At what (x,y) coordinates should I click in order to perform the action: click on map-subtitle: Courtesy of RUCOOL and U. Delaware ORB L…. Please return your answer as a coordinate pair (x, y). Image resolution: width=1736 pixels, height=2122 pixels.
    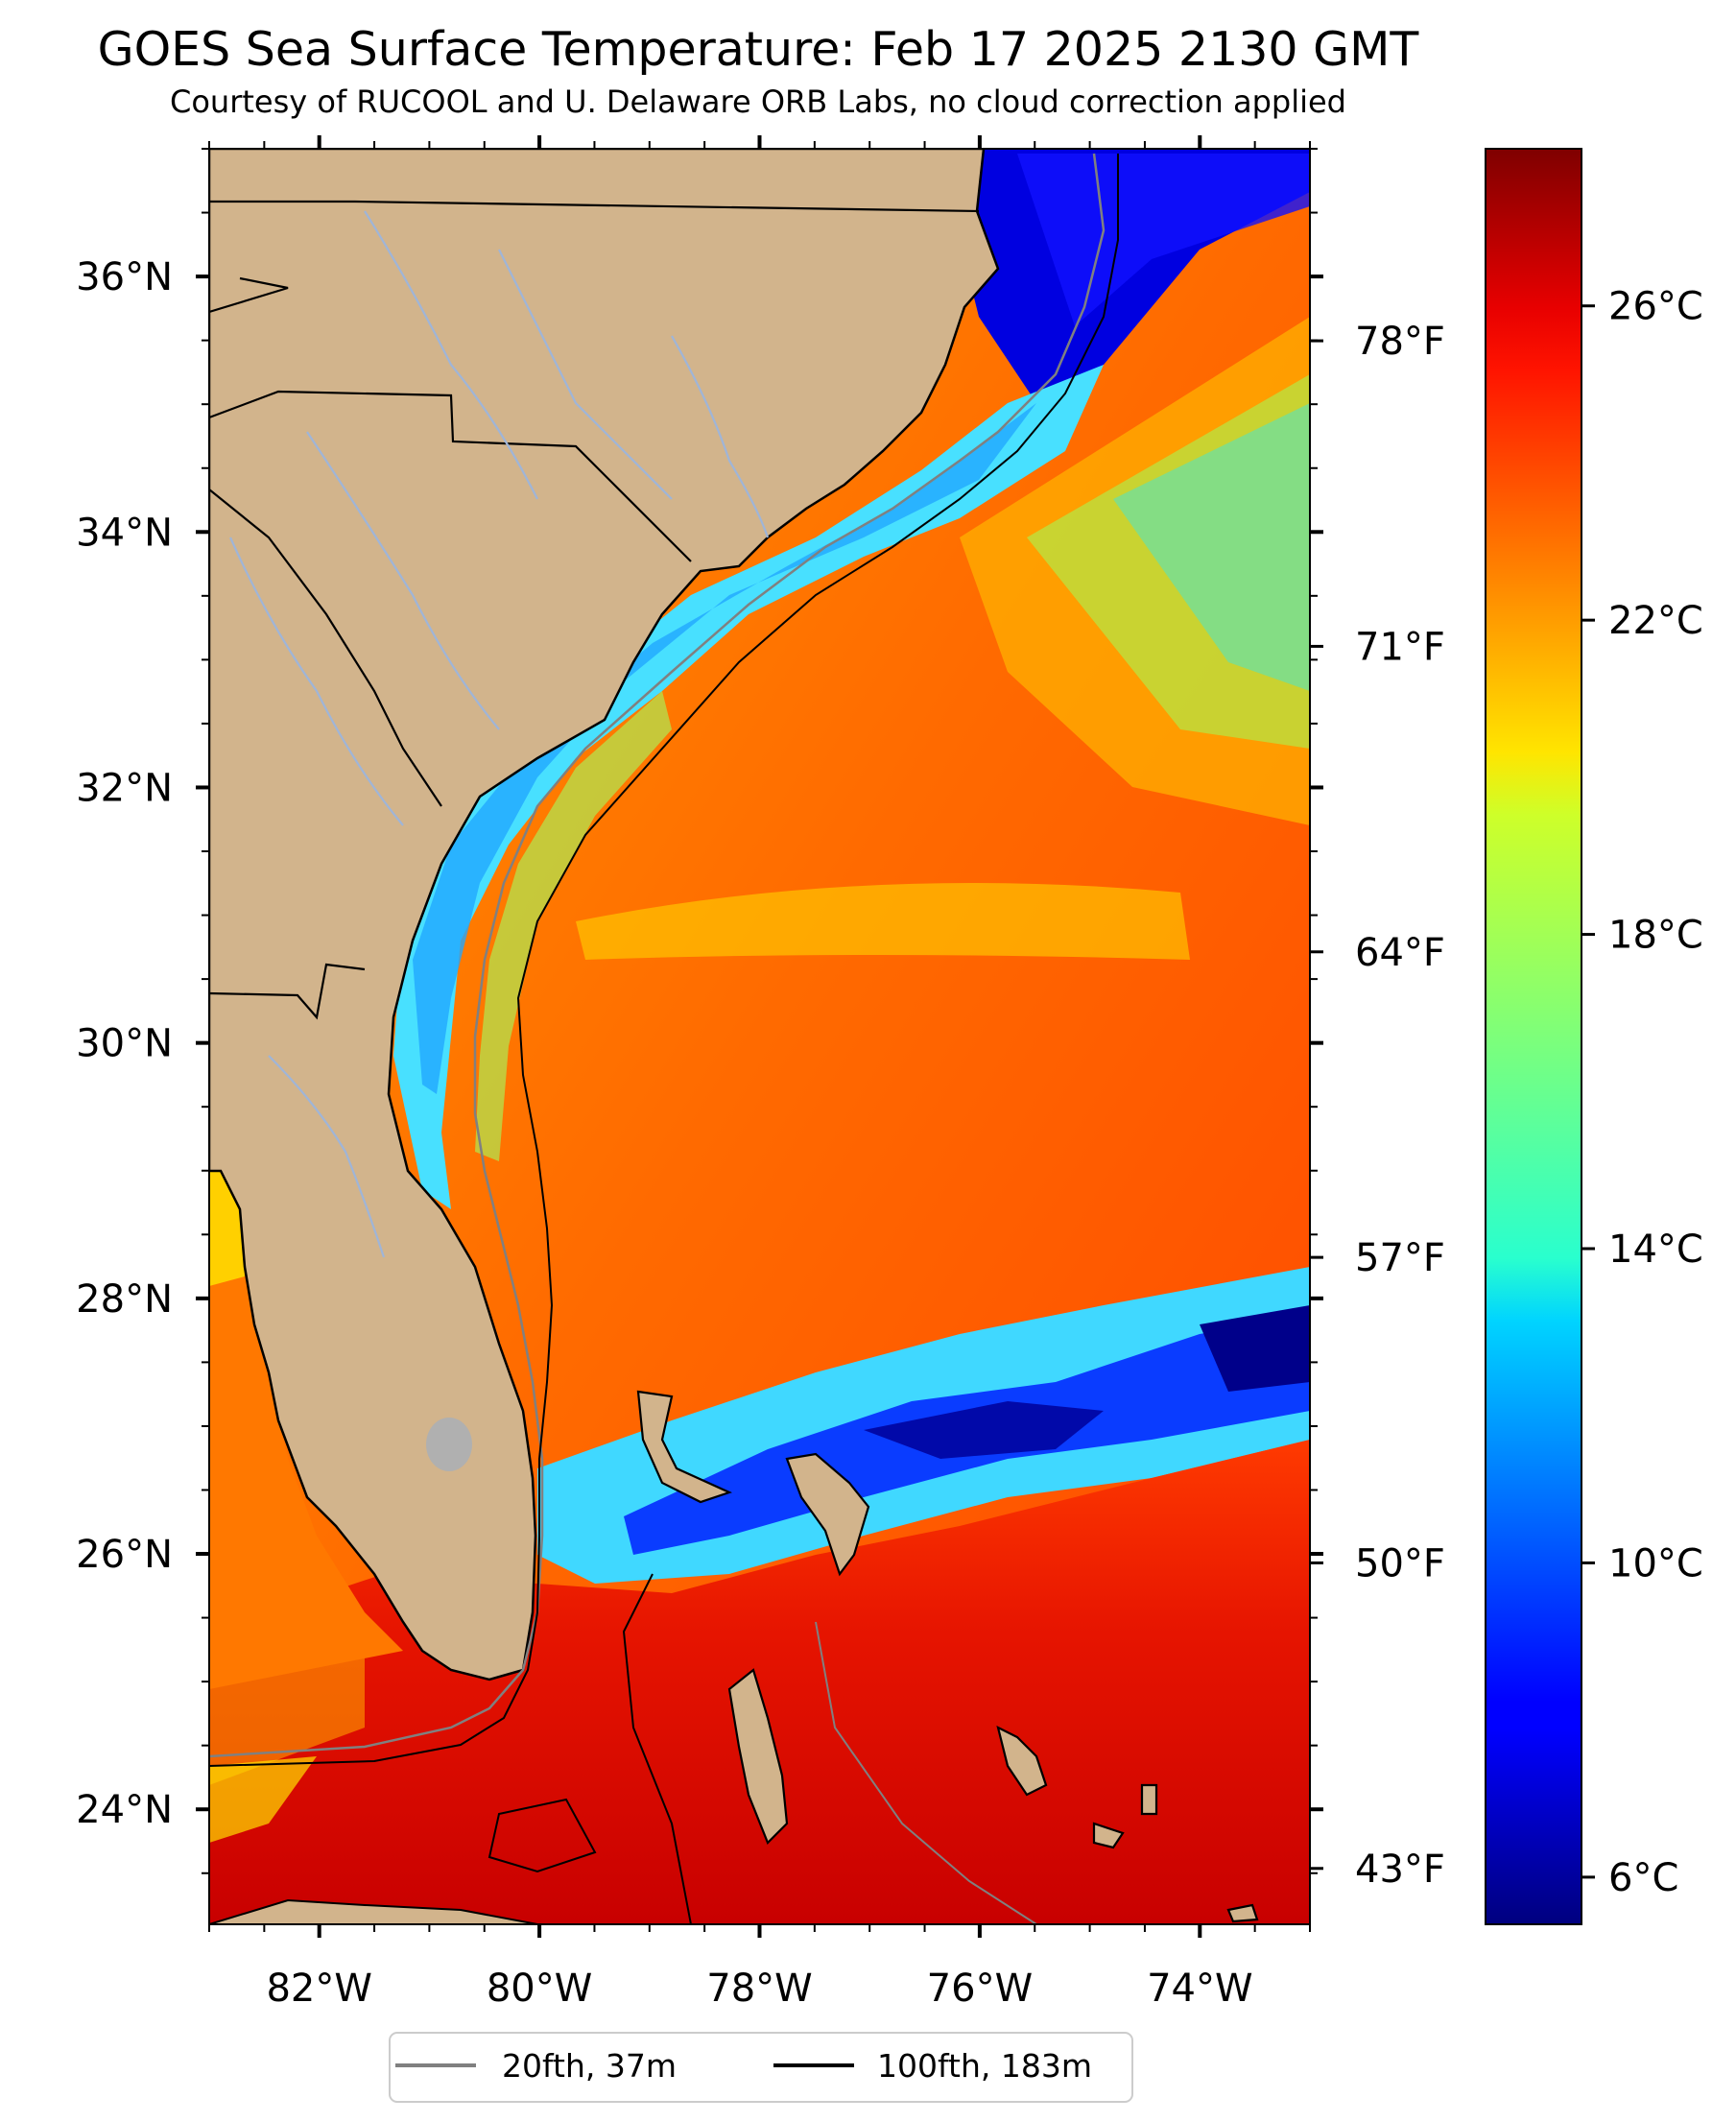
    Looking at the image, I should click on (758, 101).